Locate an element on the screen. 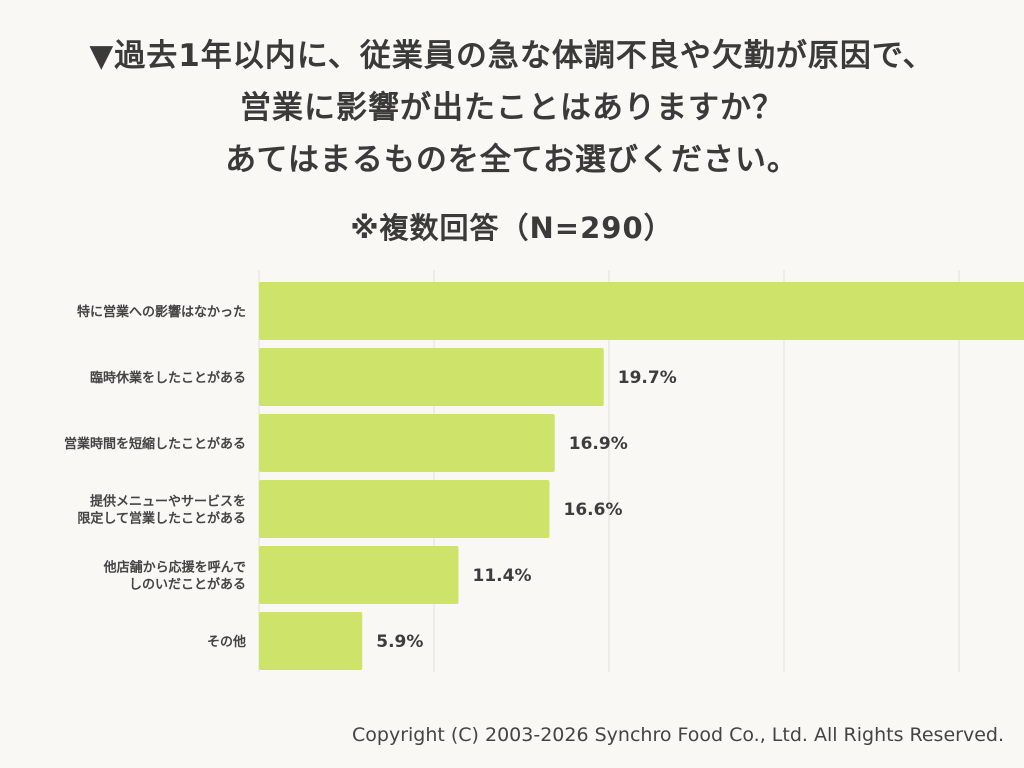 Image resolution: width=1024 pixels, height=768 pixels. chart-title-line-2: 営業に影響が出たことはありますか？ is located at coordinates (512, 108).